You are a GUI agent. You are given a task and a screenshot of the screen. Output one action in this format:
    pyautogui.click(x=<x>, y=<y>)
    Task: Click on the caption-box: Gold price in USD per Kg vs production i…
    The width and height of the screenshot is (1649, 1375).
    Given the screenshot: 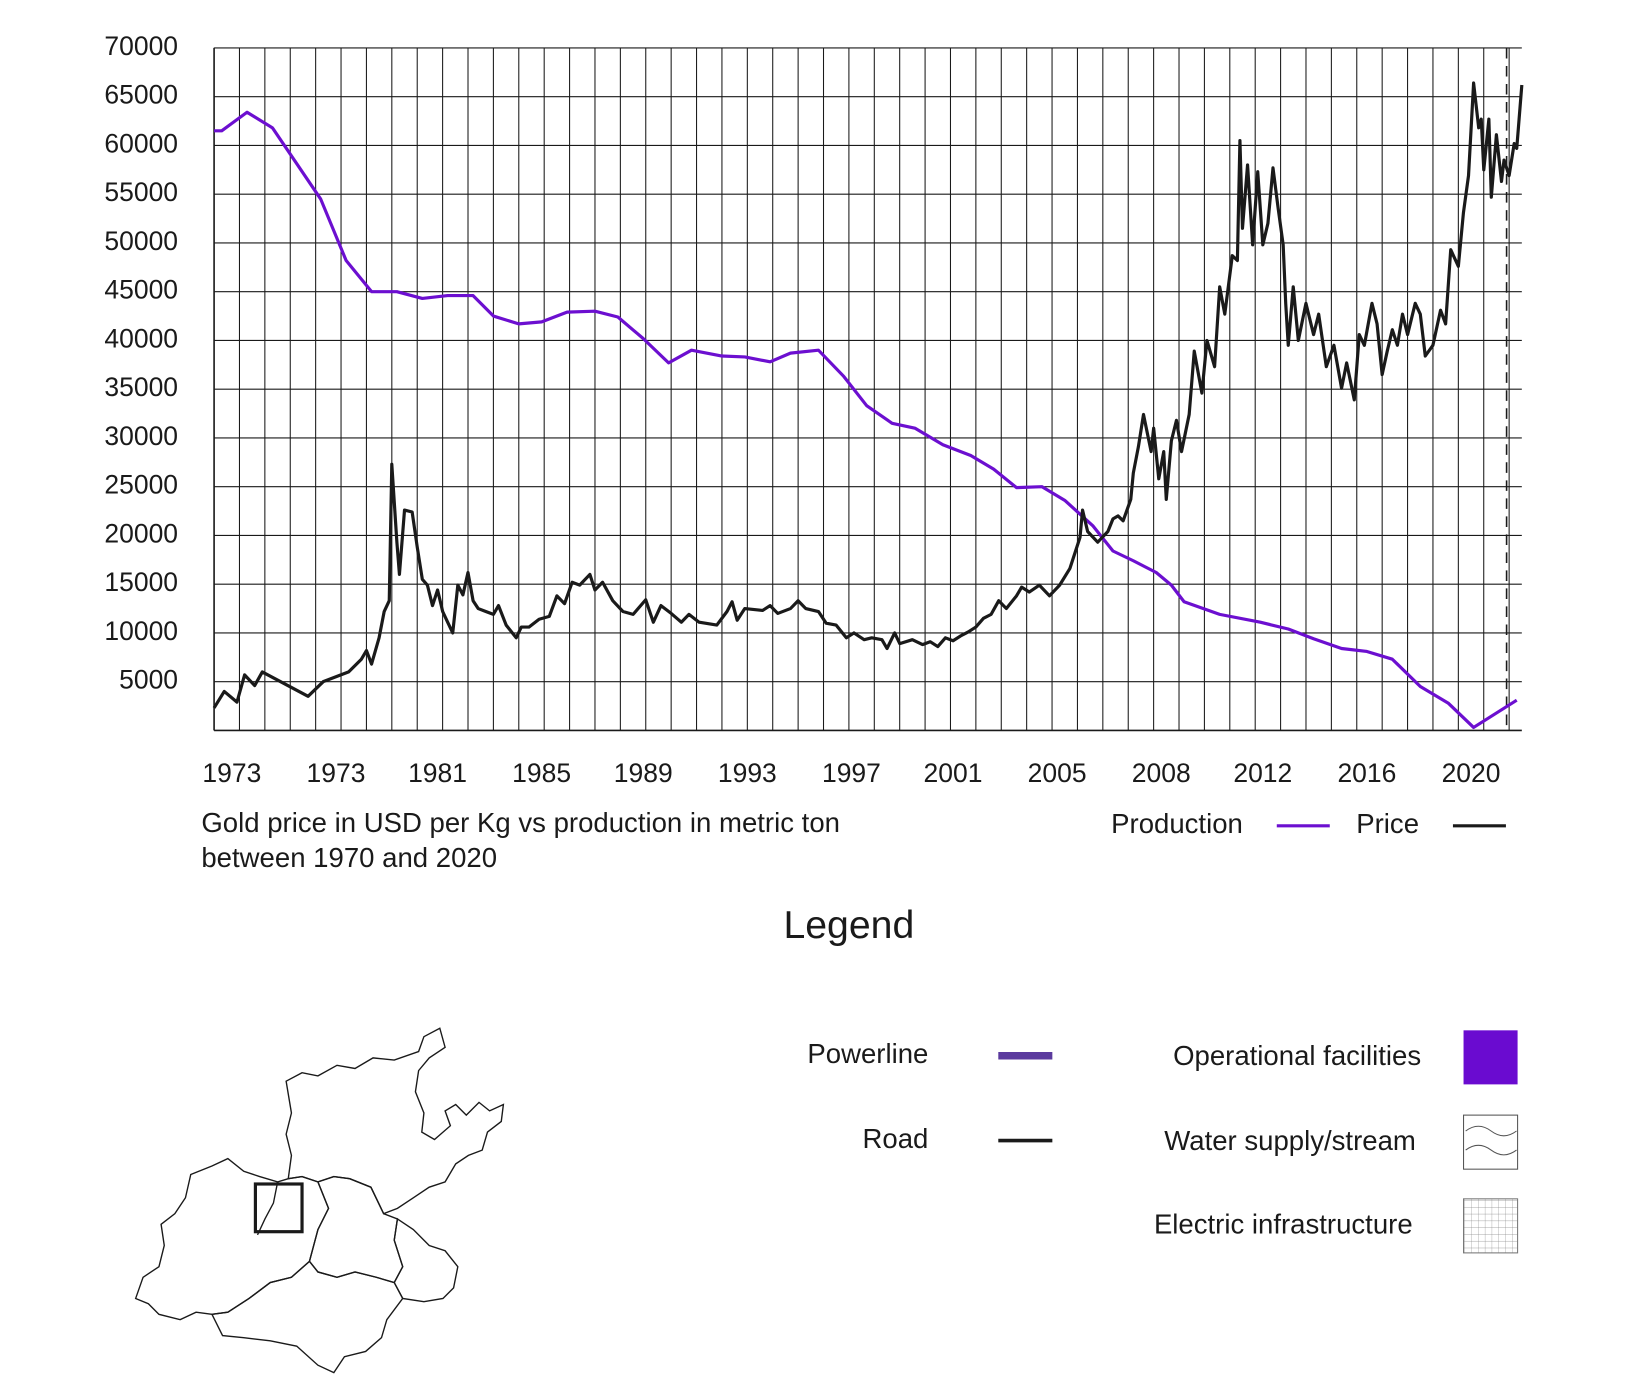 What is the action you would take?
    pyautogui.click(x=520, y=840)
    